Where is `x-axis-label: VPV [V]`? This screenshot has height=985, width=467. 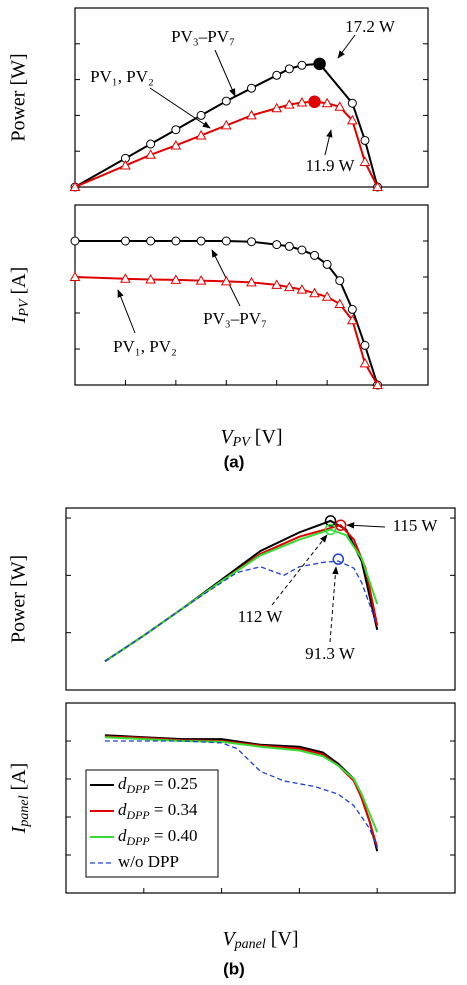
x-axis-label: VPV [V] is located at coordinates (251, 438).